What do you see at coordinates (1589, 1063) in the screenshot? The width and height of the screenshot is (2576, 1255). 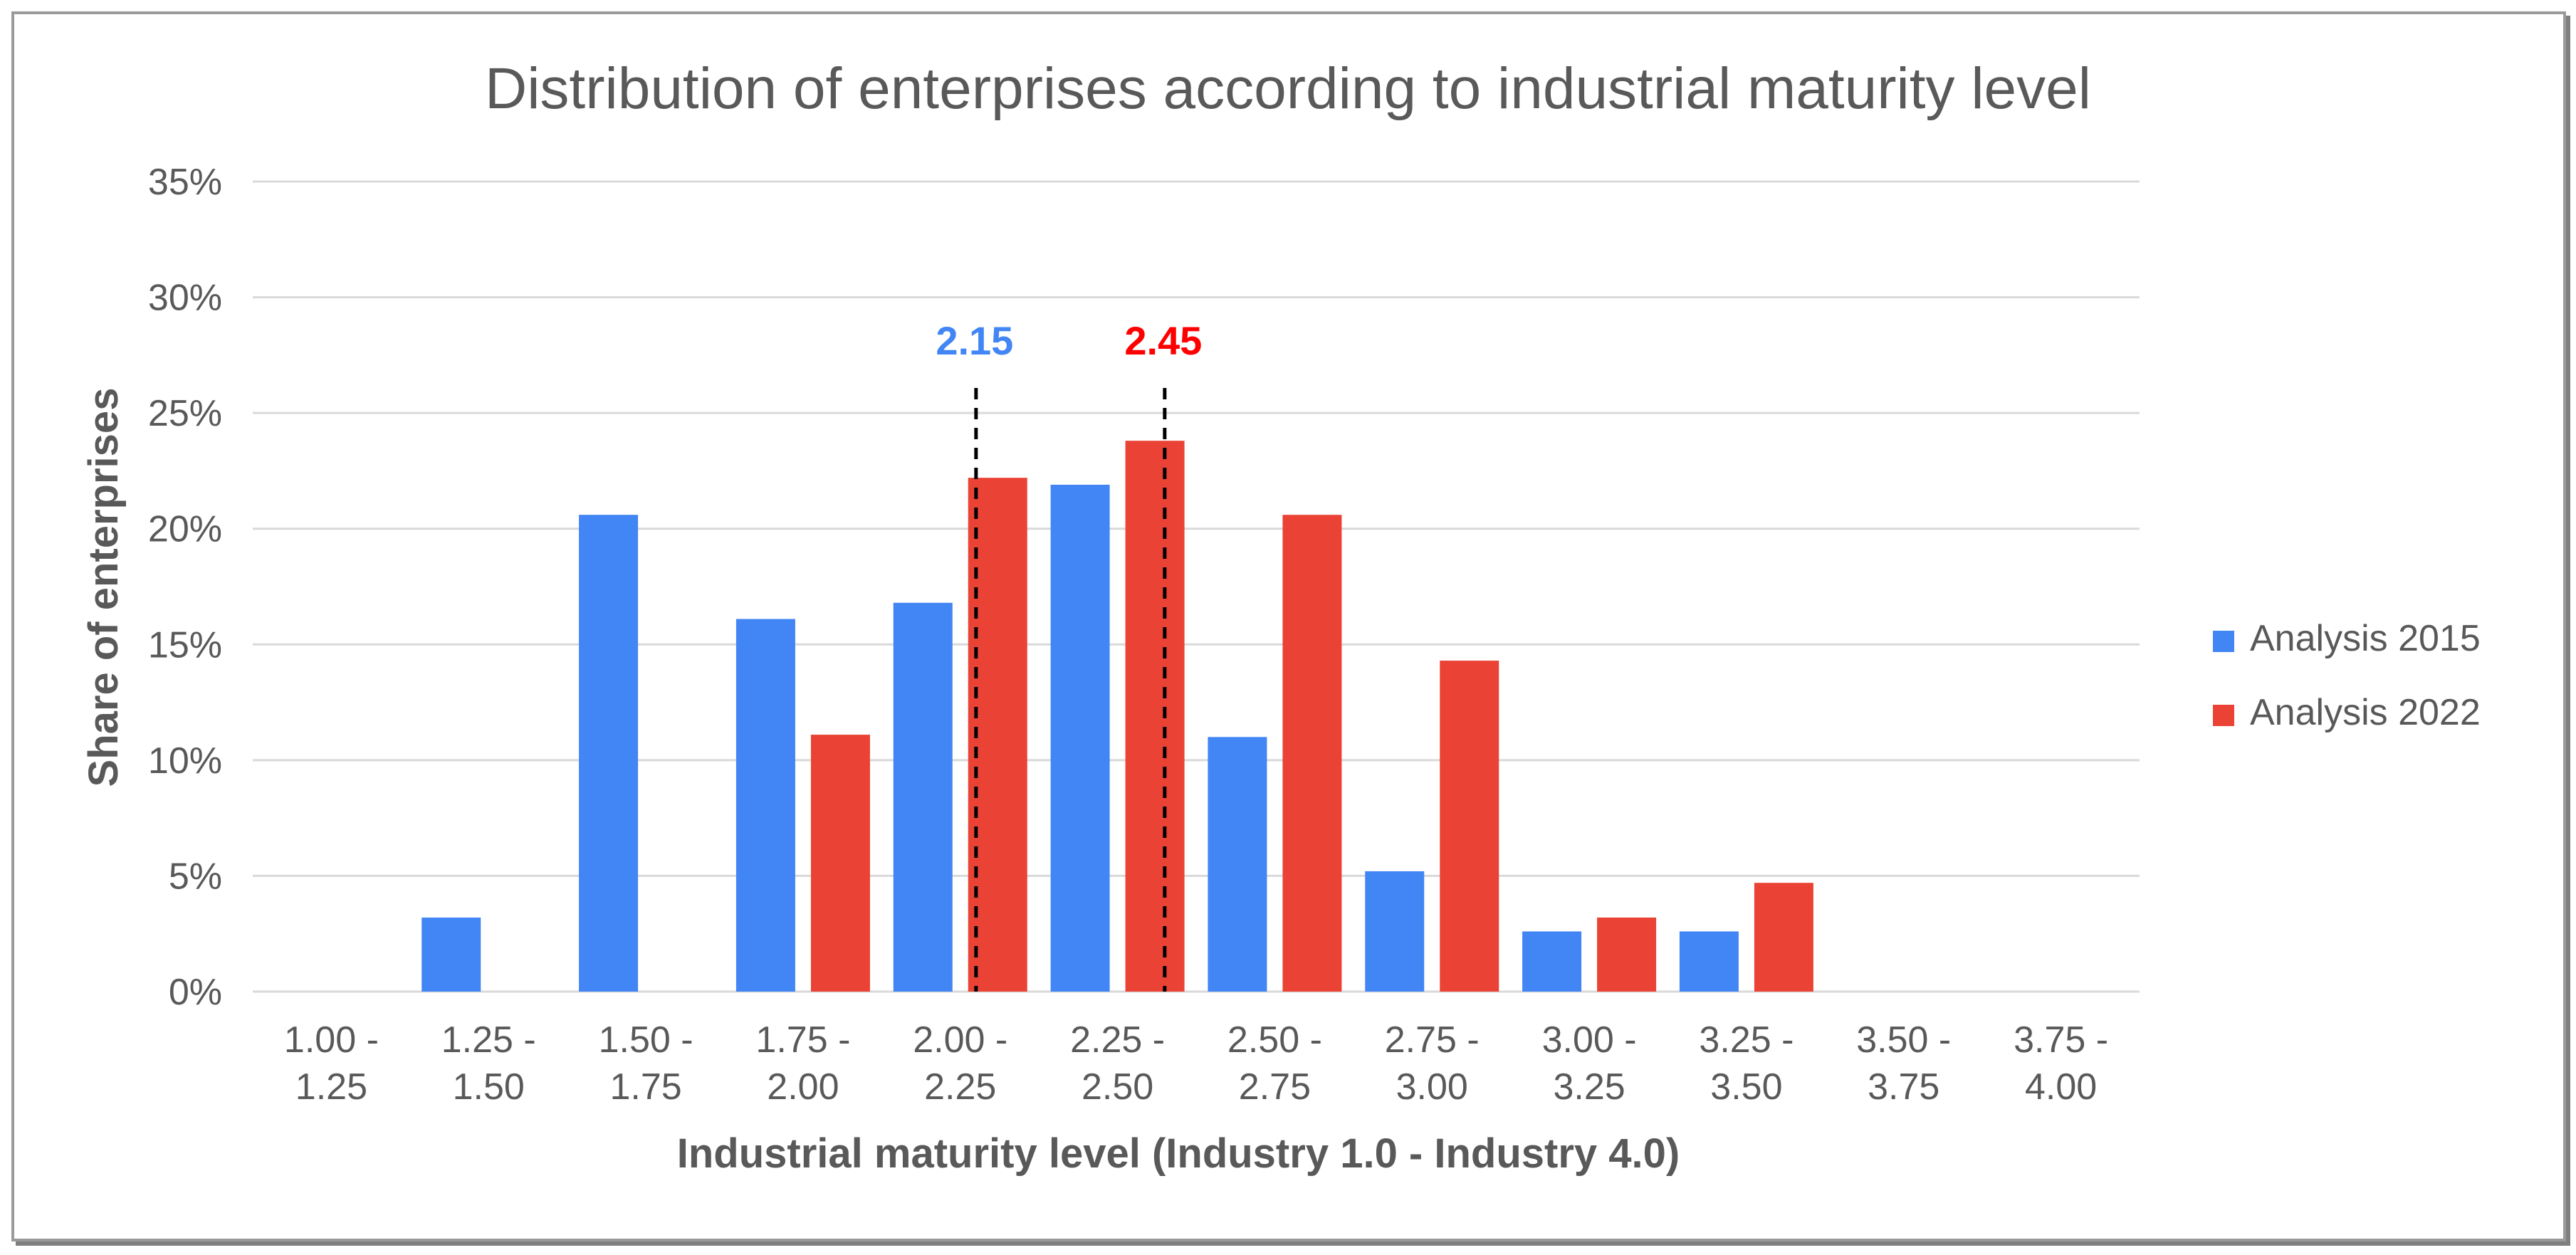 I see `x-tick-label: 3.00 -3.25` at bounding box center [1589, 1063].